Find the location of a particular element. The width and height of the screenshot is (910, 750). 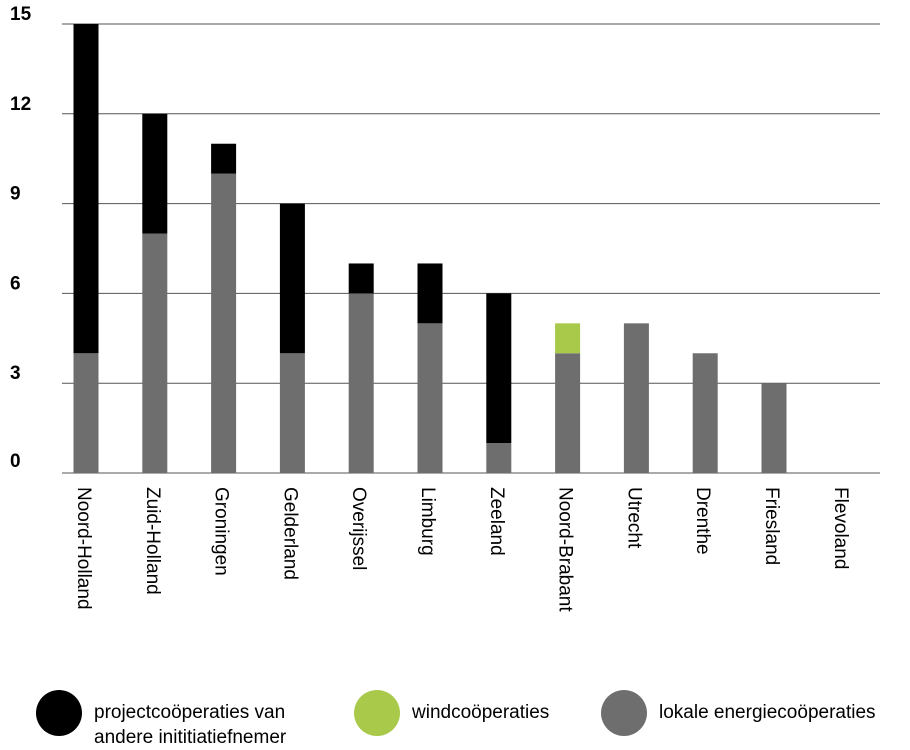

category-label: Limburg is located at coordinates (427, 521).